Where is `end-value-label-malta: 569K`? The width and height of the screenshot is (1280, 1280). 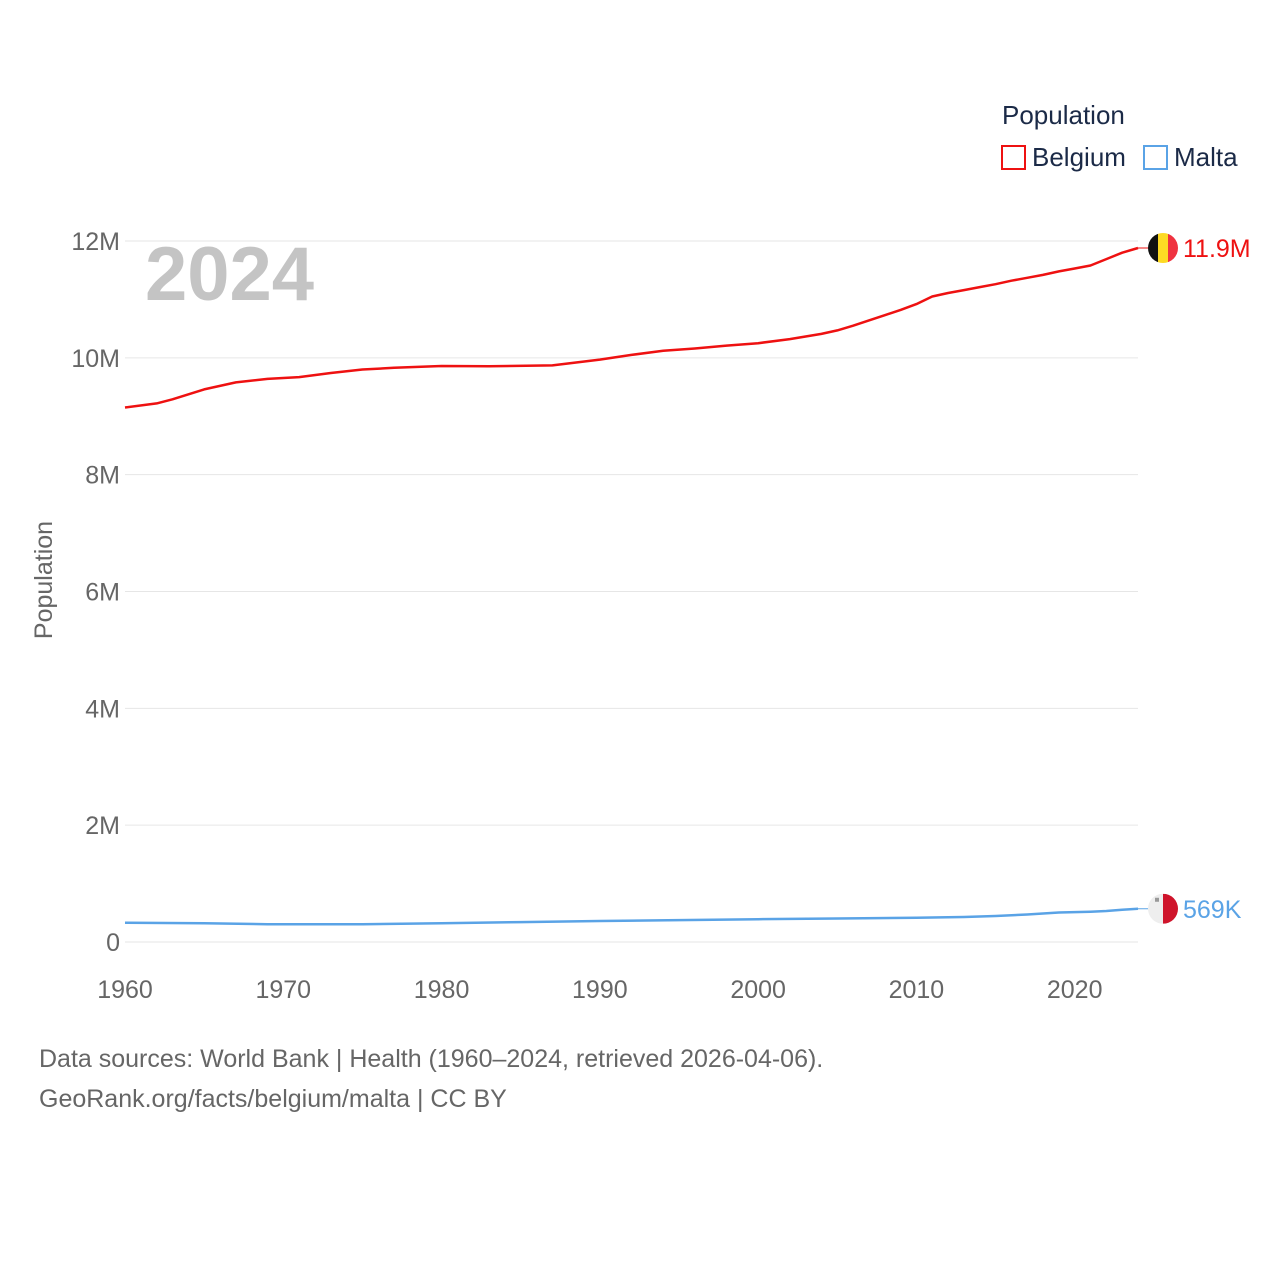
end-value-label-malta: 569K is located at coordinates (1212, 910).